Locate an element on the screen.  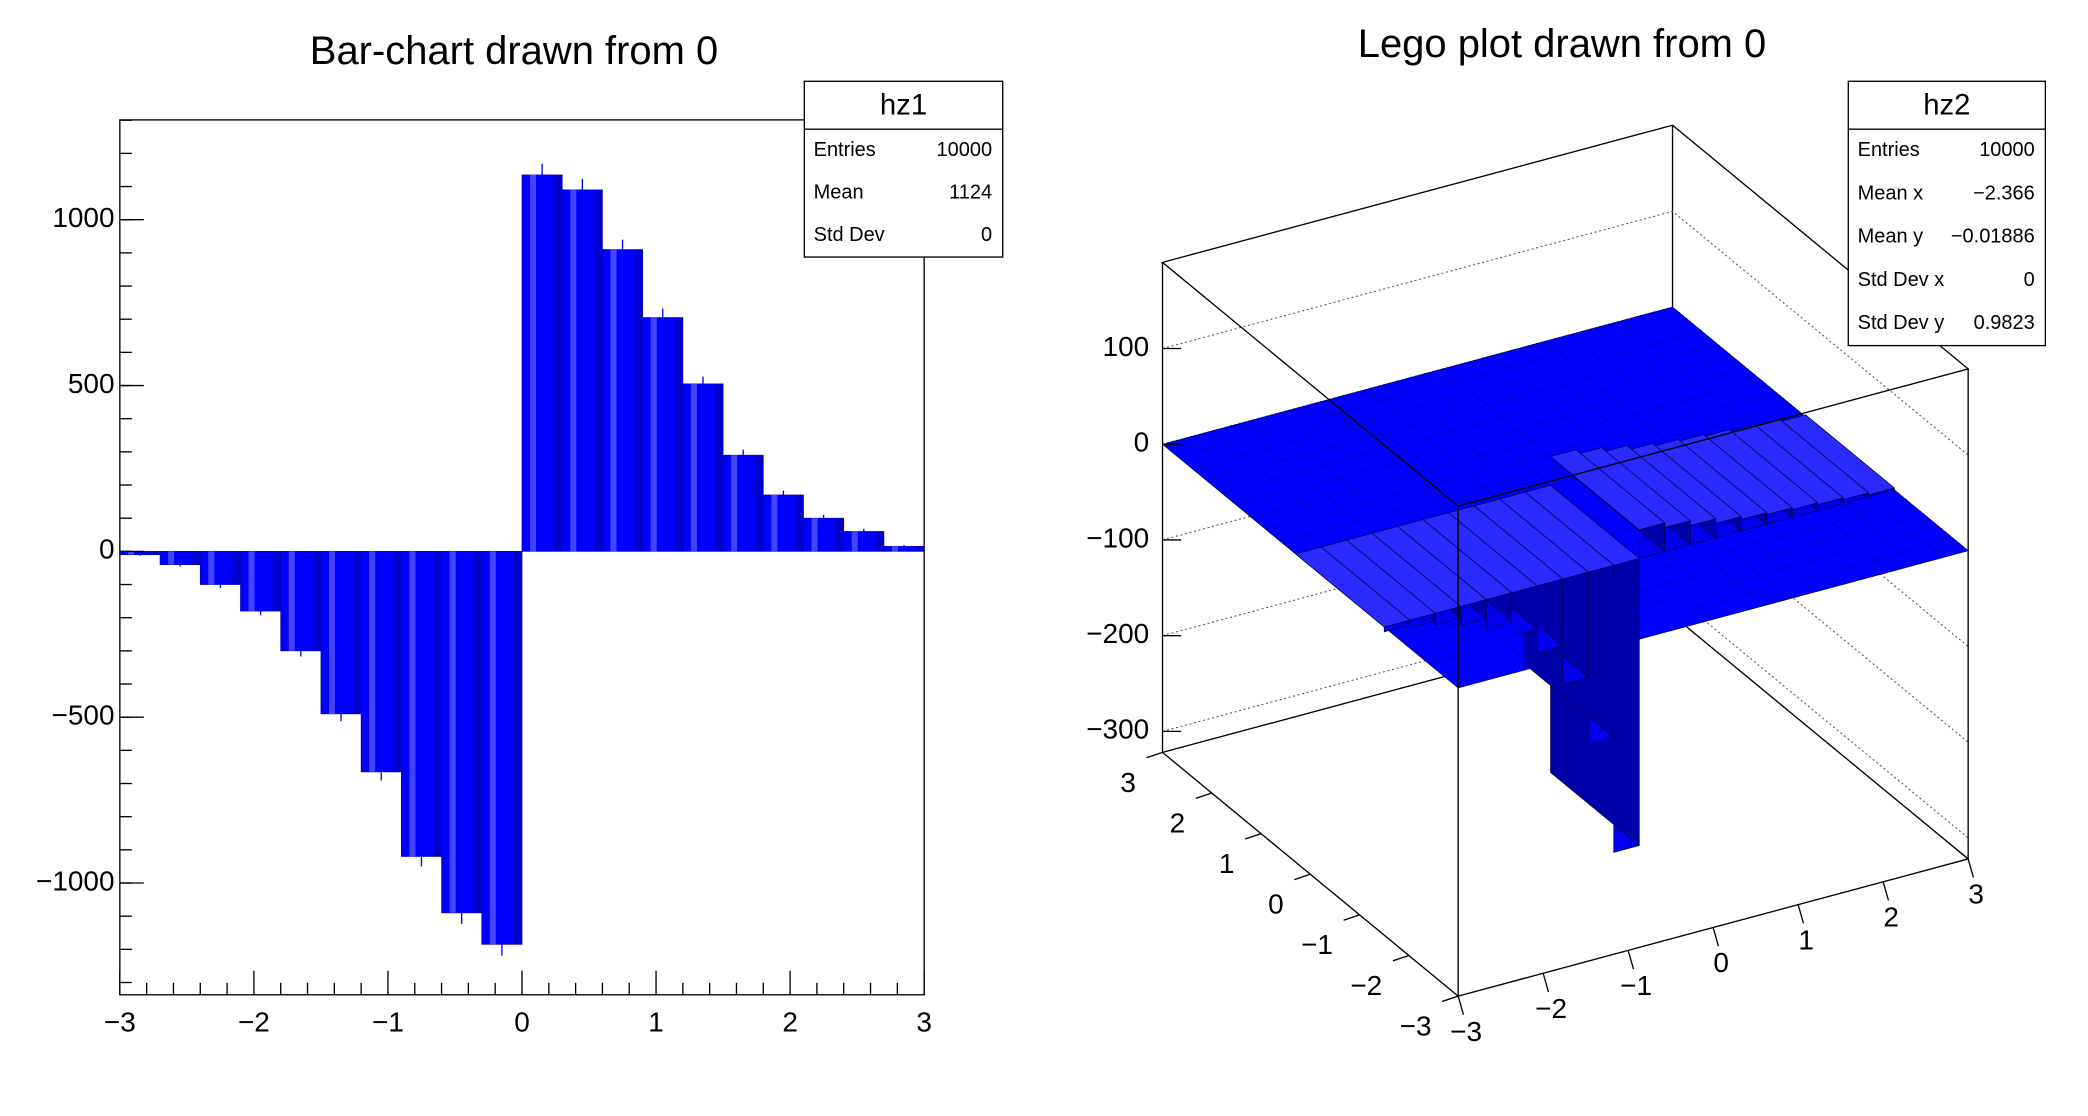
stats-label: Std Dev x is located at coordinates (1901, 280).